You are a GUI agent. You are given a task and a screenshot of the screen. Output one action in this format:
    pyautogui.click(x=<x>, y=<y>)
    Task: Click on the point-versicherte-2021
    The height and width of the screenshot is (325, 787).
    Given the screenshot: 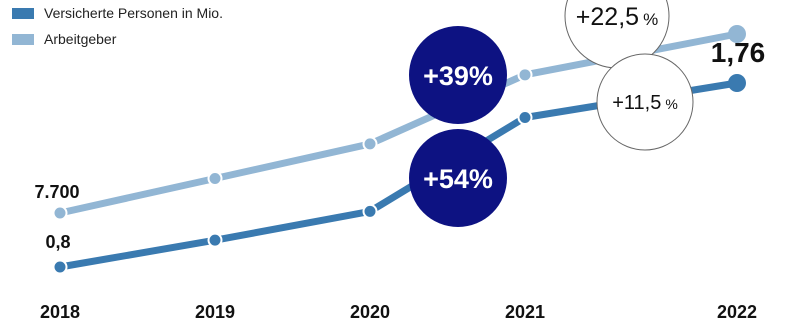 What is the action you would take?
    pyautogui.click(x=525, y=117)
    